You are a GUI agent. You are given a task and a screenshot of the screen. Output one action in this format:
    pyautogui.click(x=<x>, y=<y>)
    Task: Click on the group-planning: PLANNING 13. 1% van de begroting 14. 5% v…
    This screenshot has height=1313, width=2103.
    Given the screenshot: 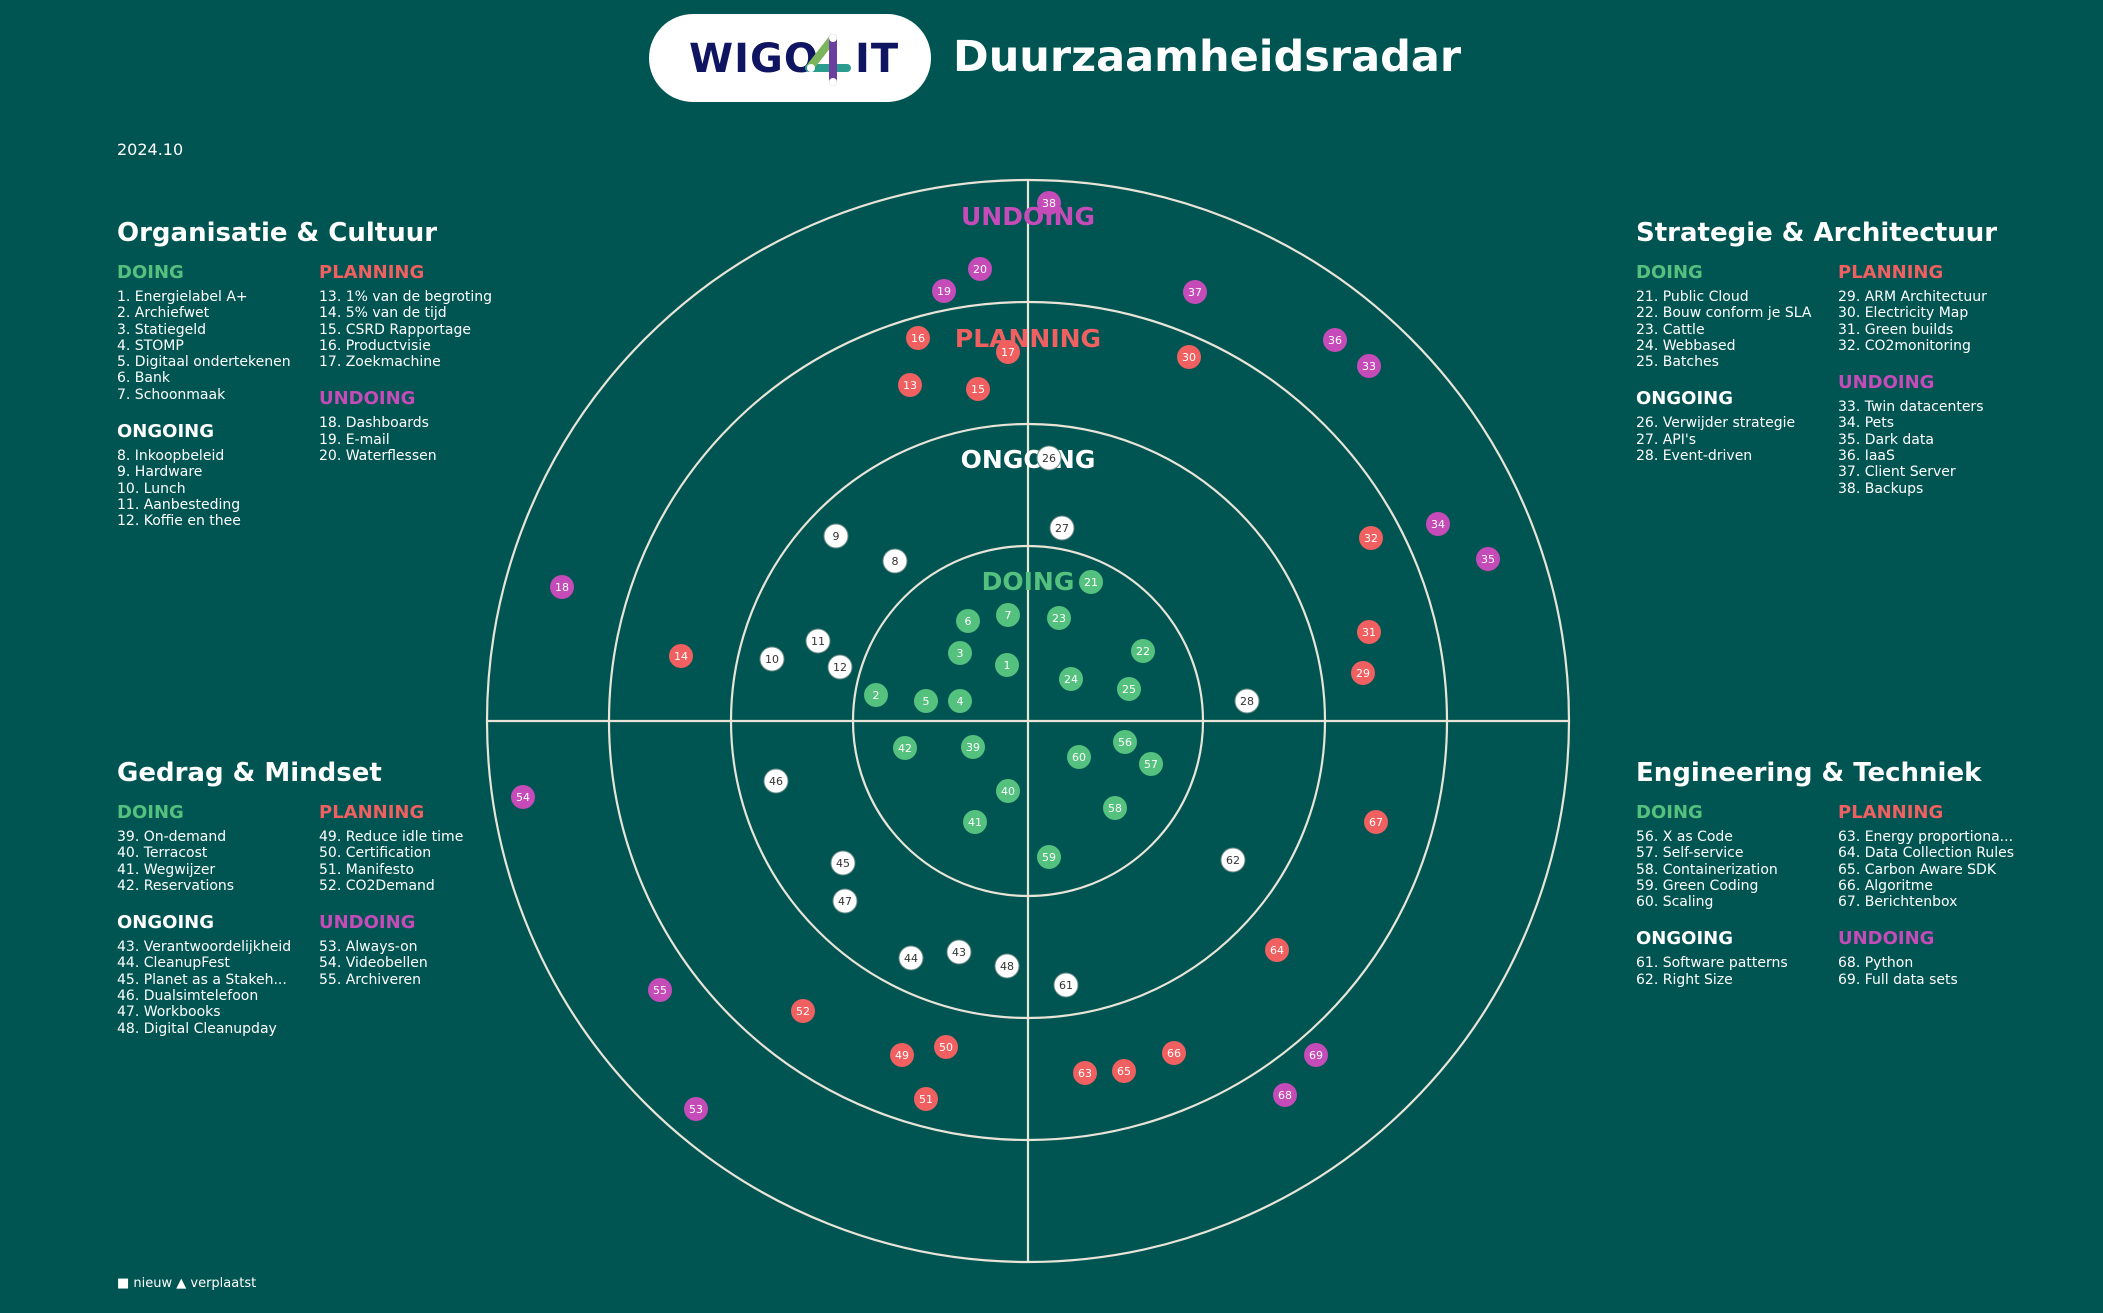 What is the action you would take?
    pyautogui.click(x=420, y=316)
    